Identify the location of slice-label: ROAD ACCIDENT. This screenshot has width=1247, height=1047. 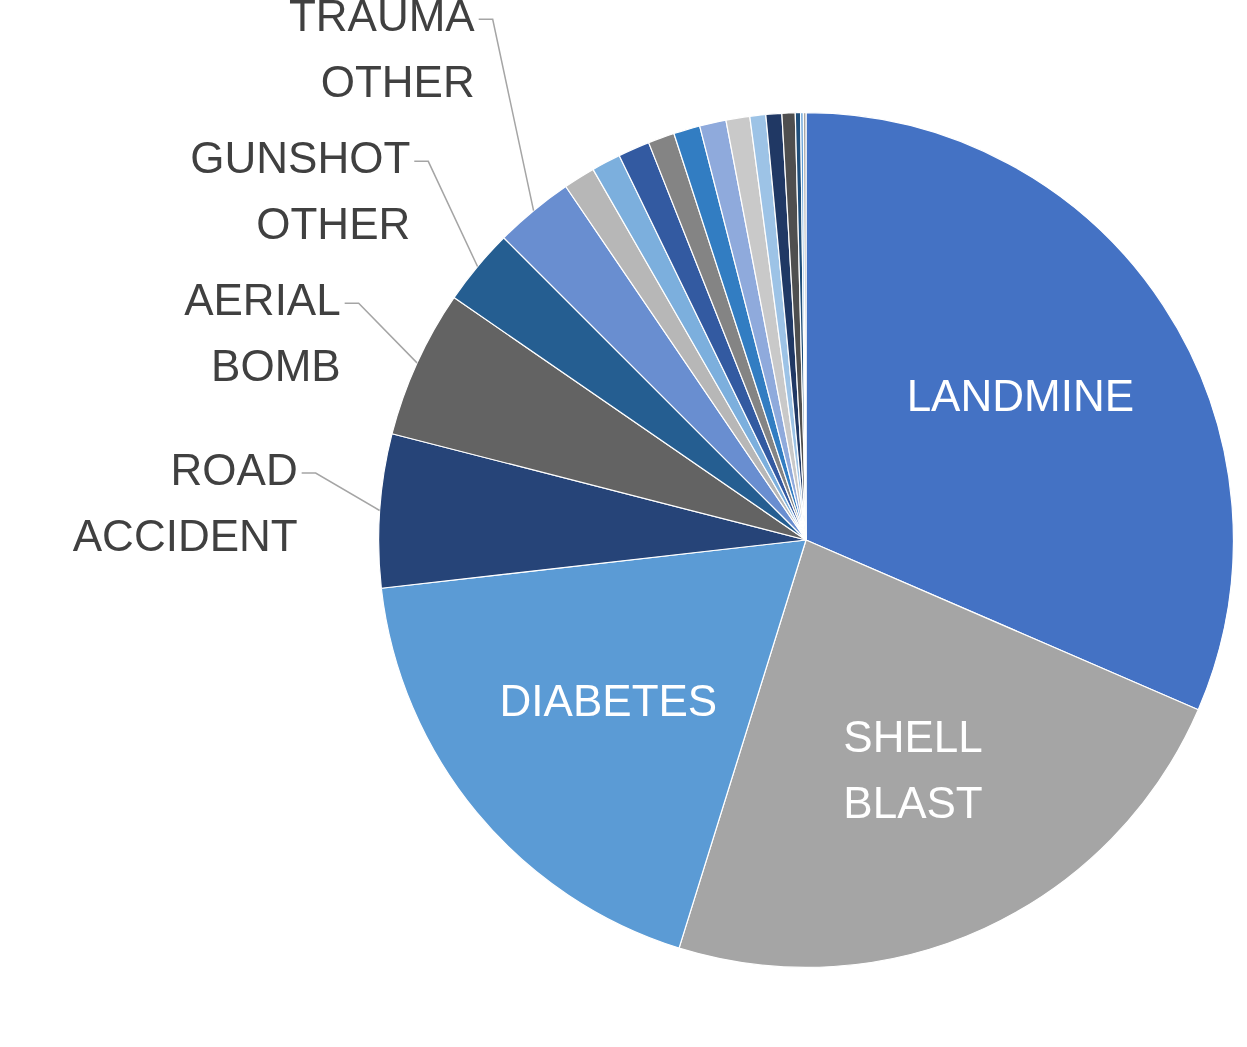
(185, 503).